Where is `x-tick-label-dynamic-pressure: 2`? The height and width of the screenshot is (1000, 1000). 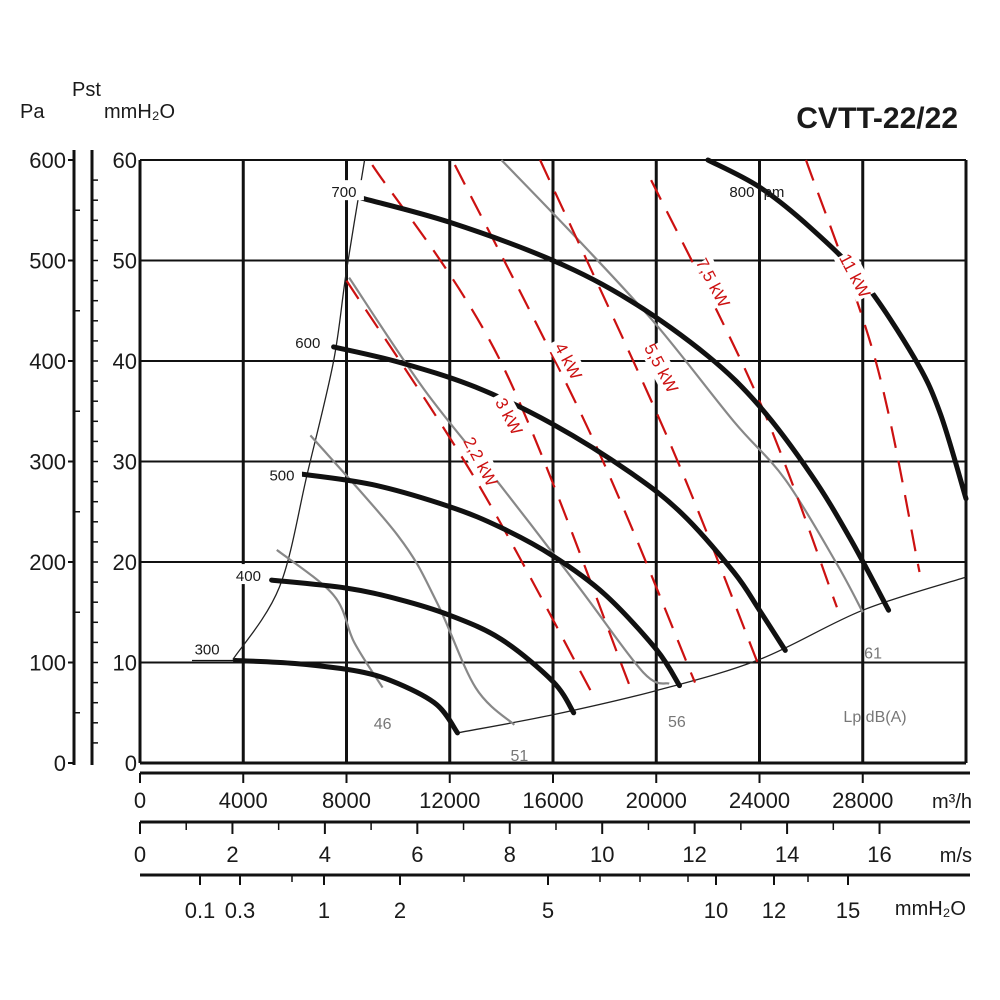 x-tick-label-dynamic-pressure: 2 is located at coordinates (400, 910).